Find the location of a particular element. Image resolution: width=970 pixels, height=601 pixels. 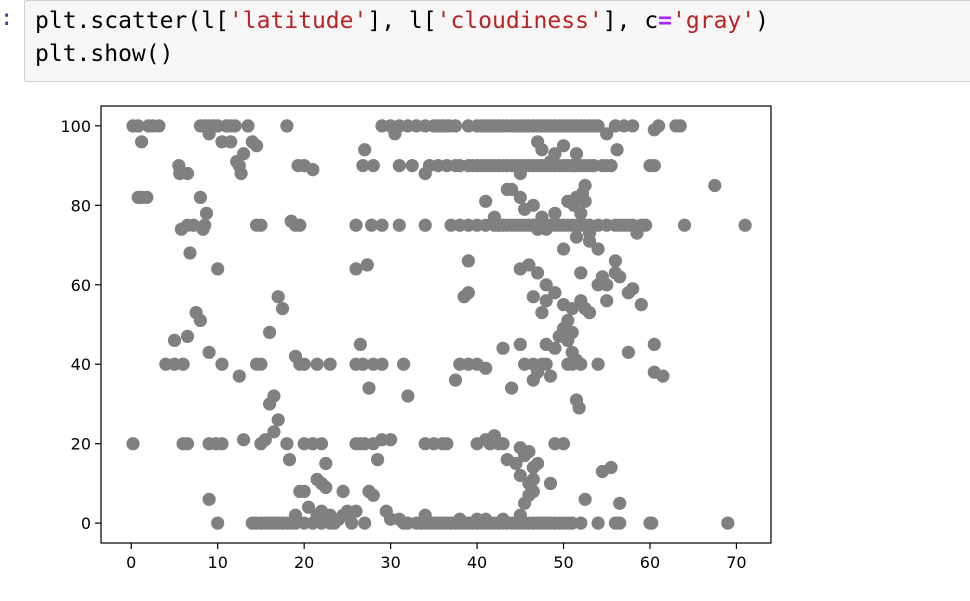

code-line-2: plt.show() is located at coordinates (104, 54).